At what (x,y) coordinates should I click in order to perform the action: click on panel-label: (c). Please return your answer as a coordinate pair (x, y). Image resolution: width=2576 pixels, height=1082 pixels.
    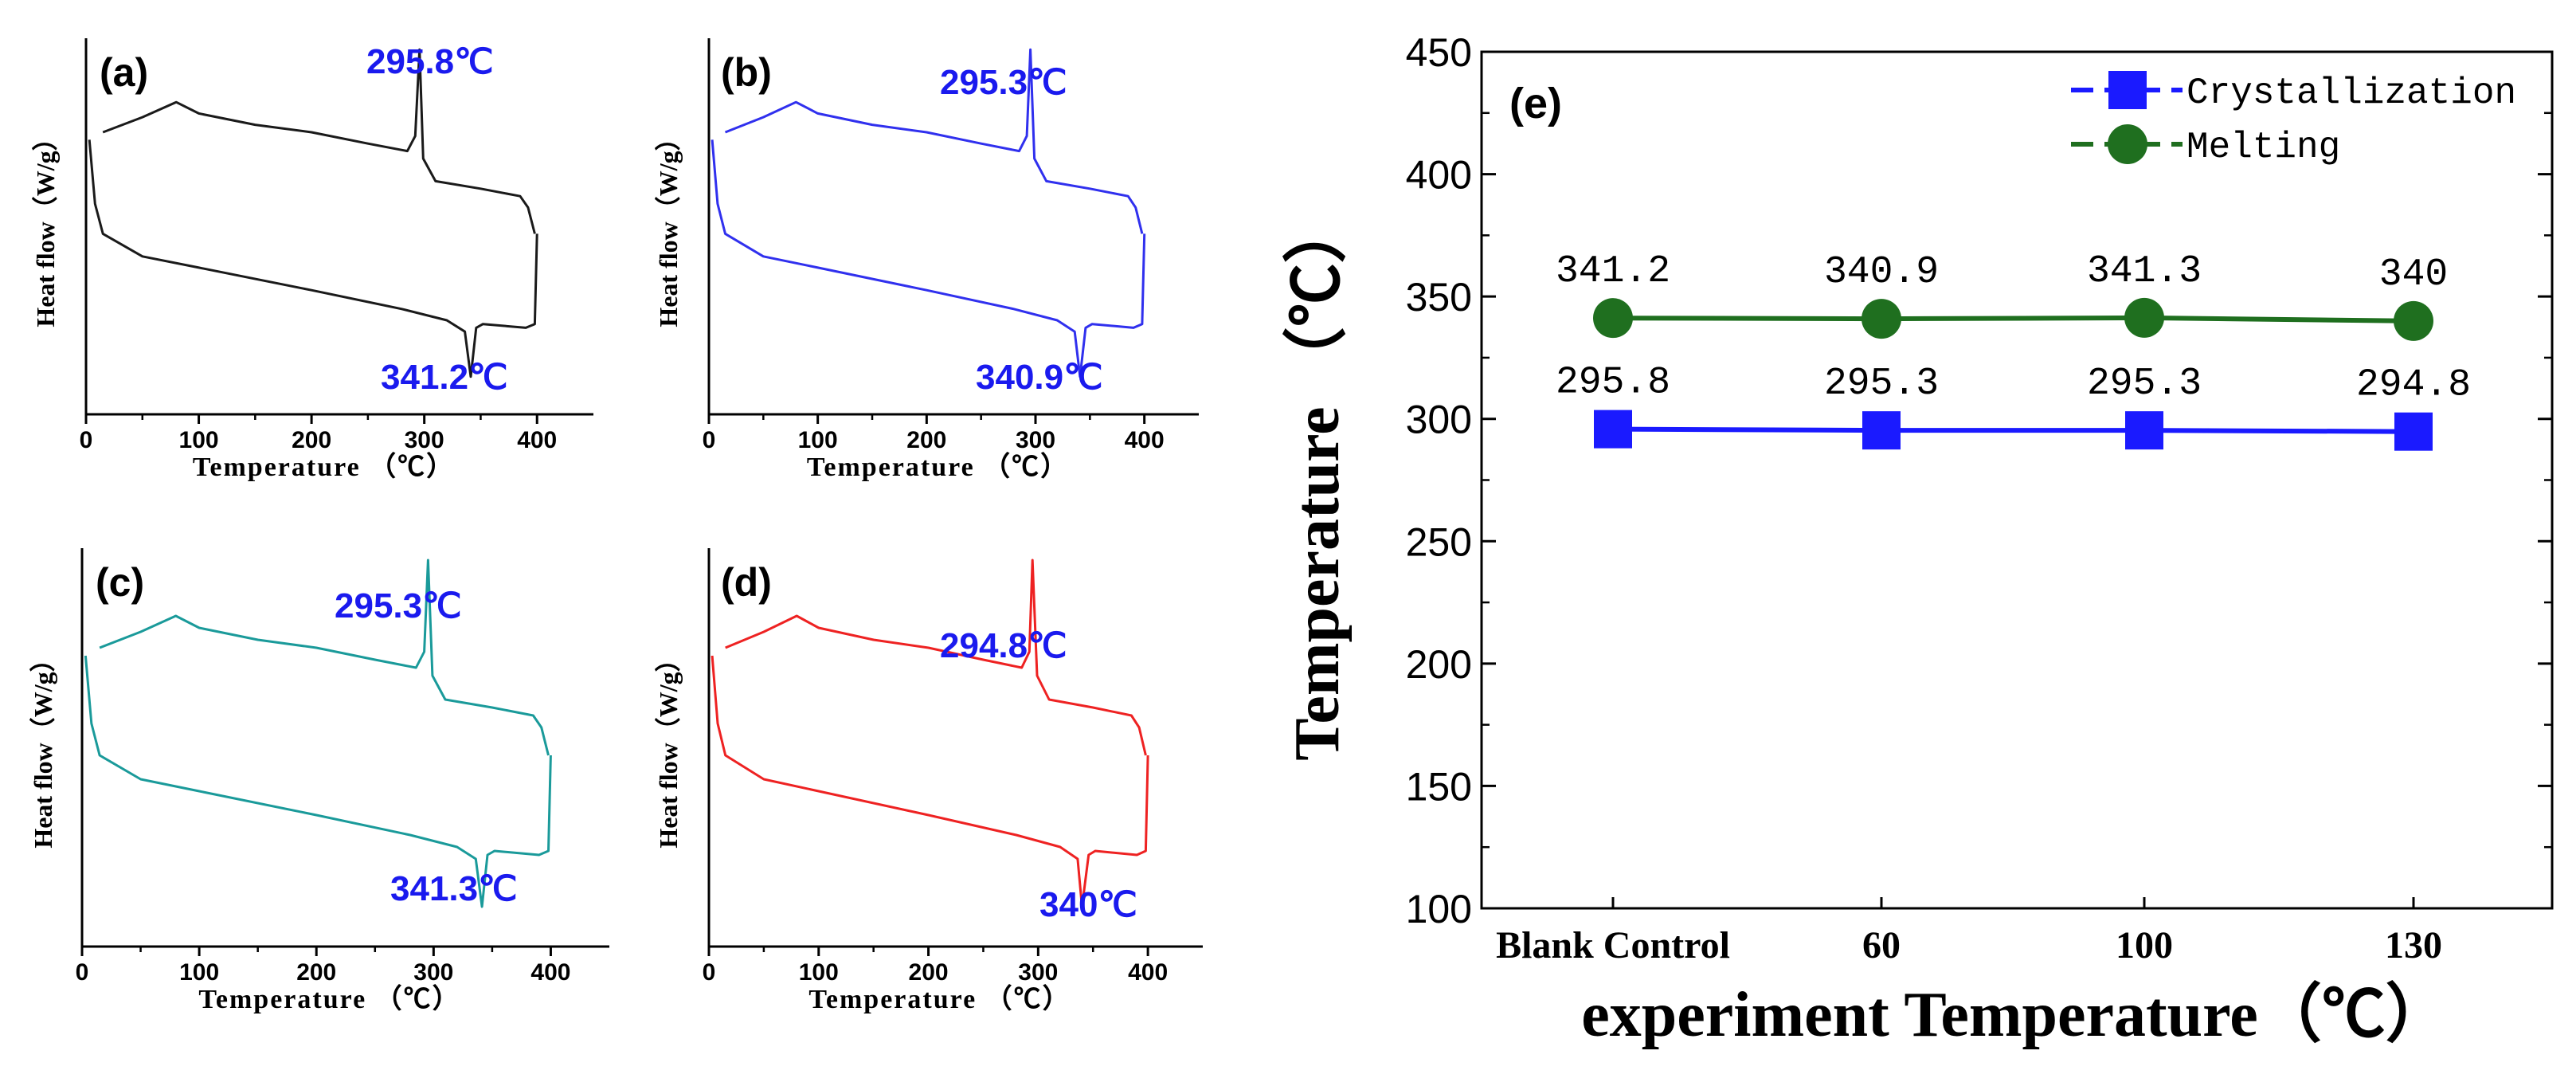
    Looking at the image, I should click on (120, 582).